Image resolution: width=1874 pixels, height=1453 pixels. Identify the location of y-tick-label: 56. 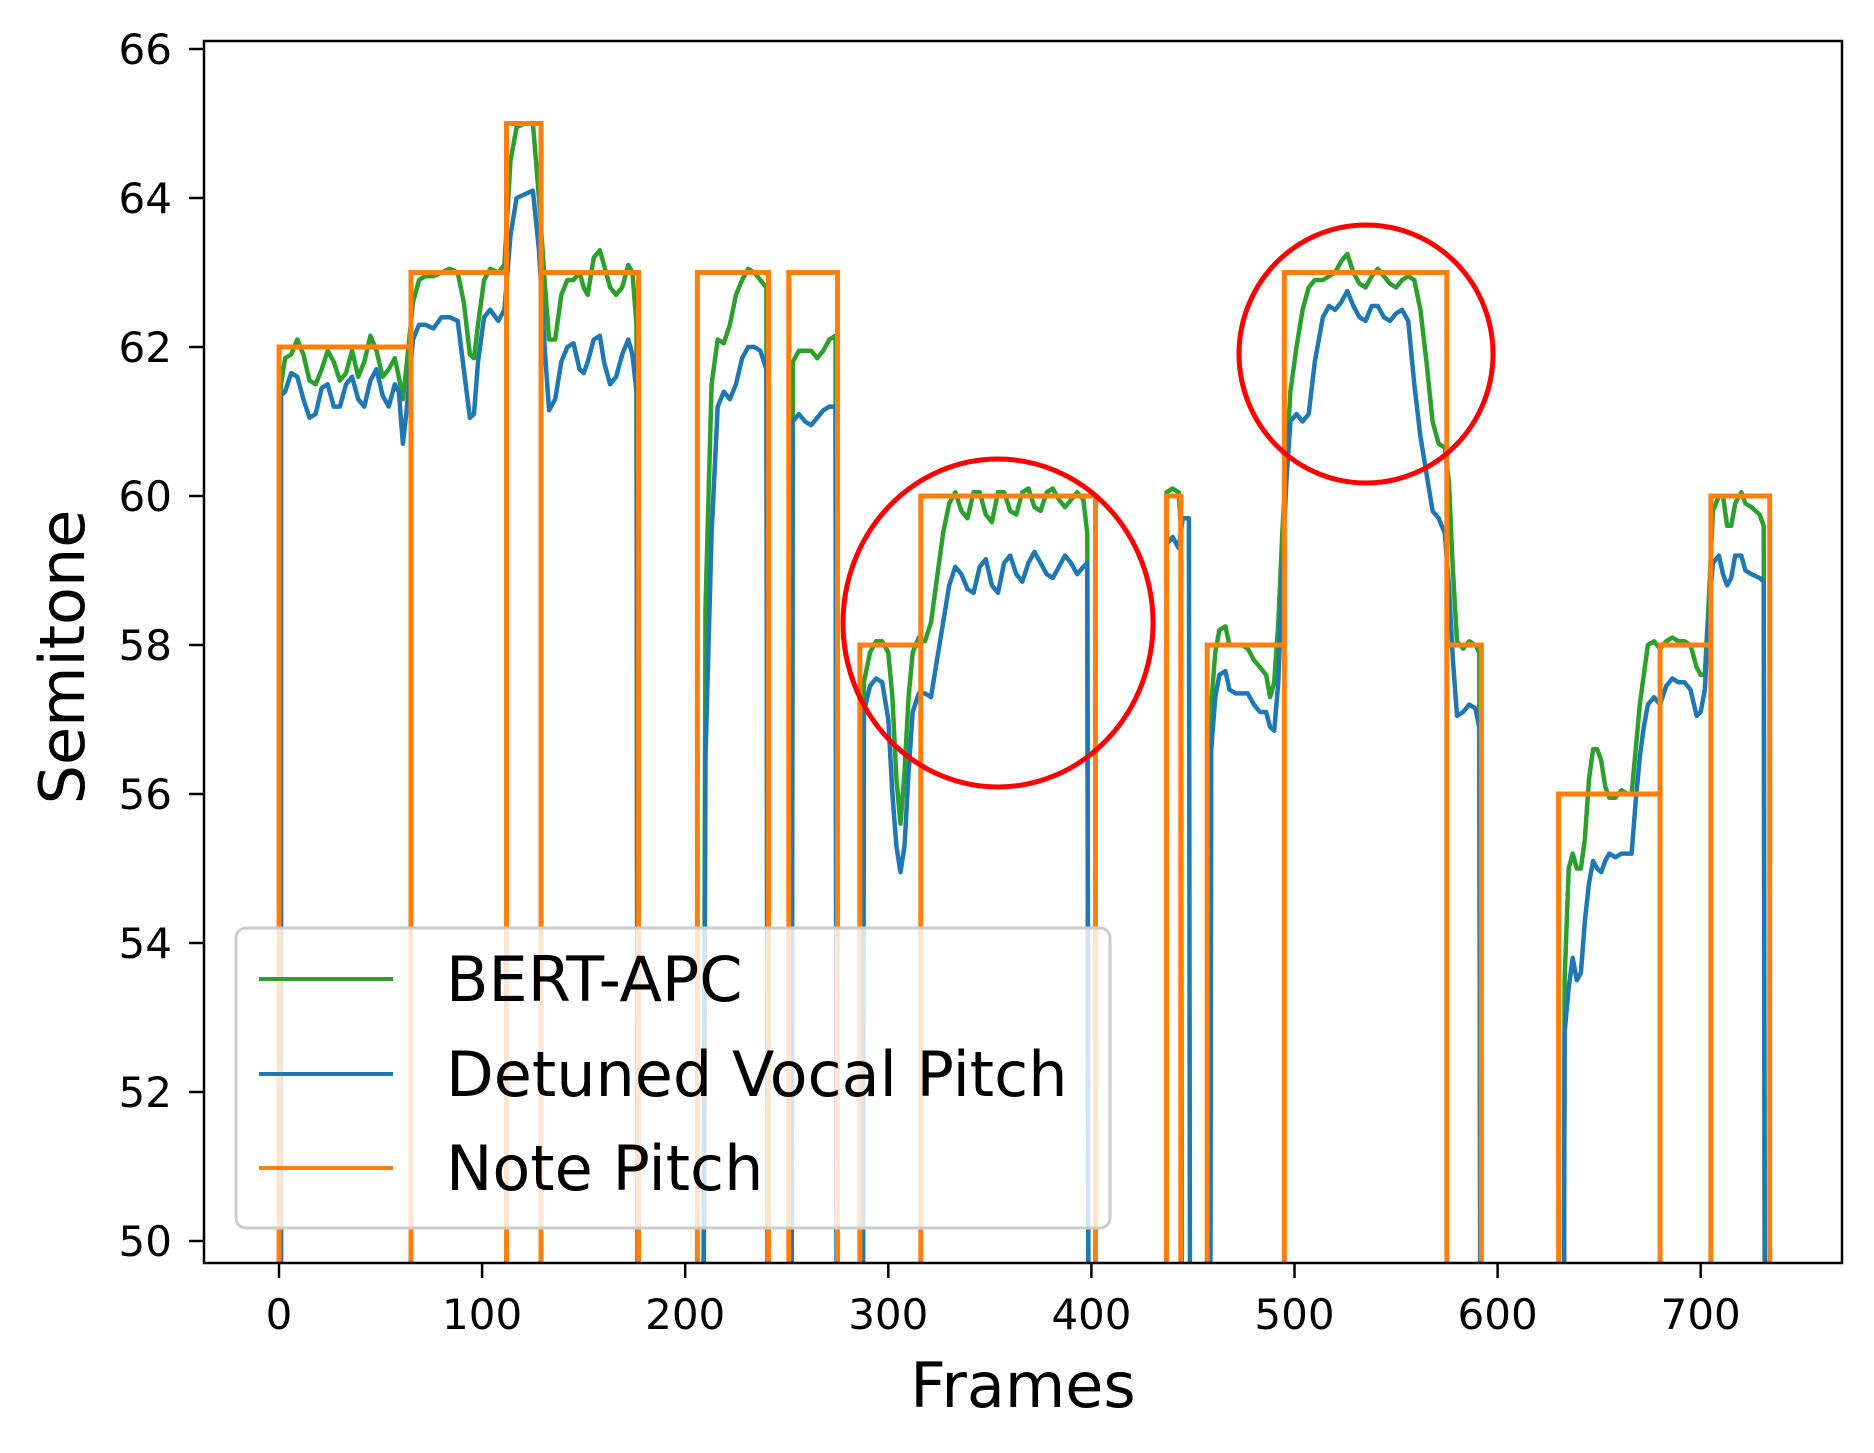
(145, 794).